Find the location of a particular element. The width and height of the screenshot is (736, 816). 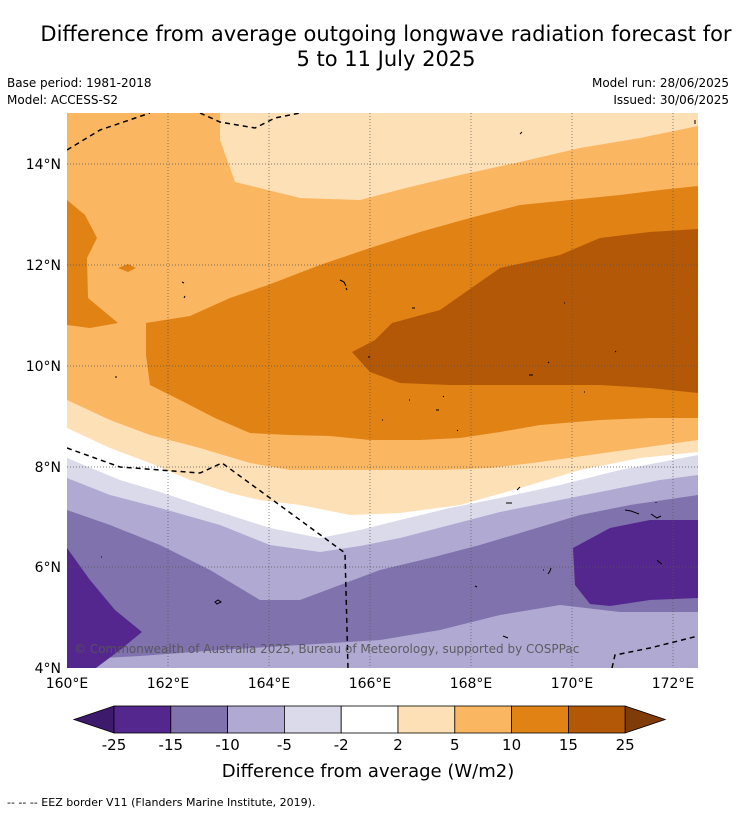

band-minus-10-to-minus-15-lower is located at coordinates (382, 636).